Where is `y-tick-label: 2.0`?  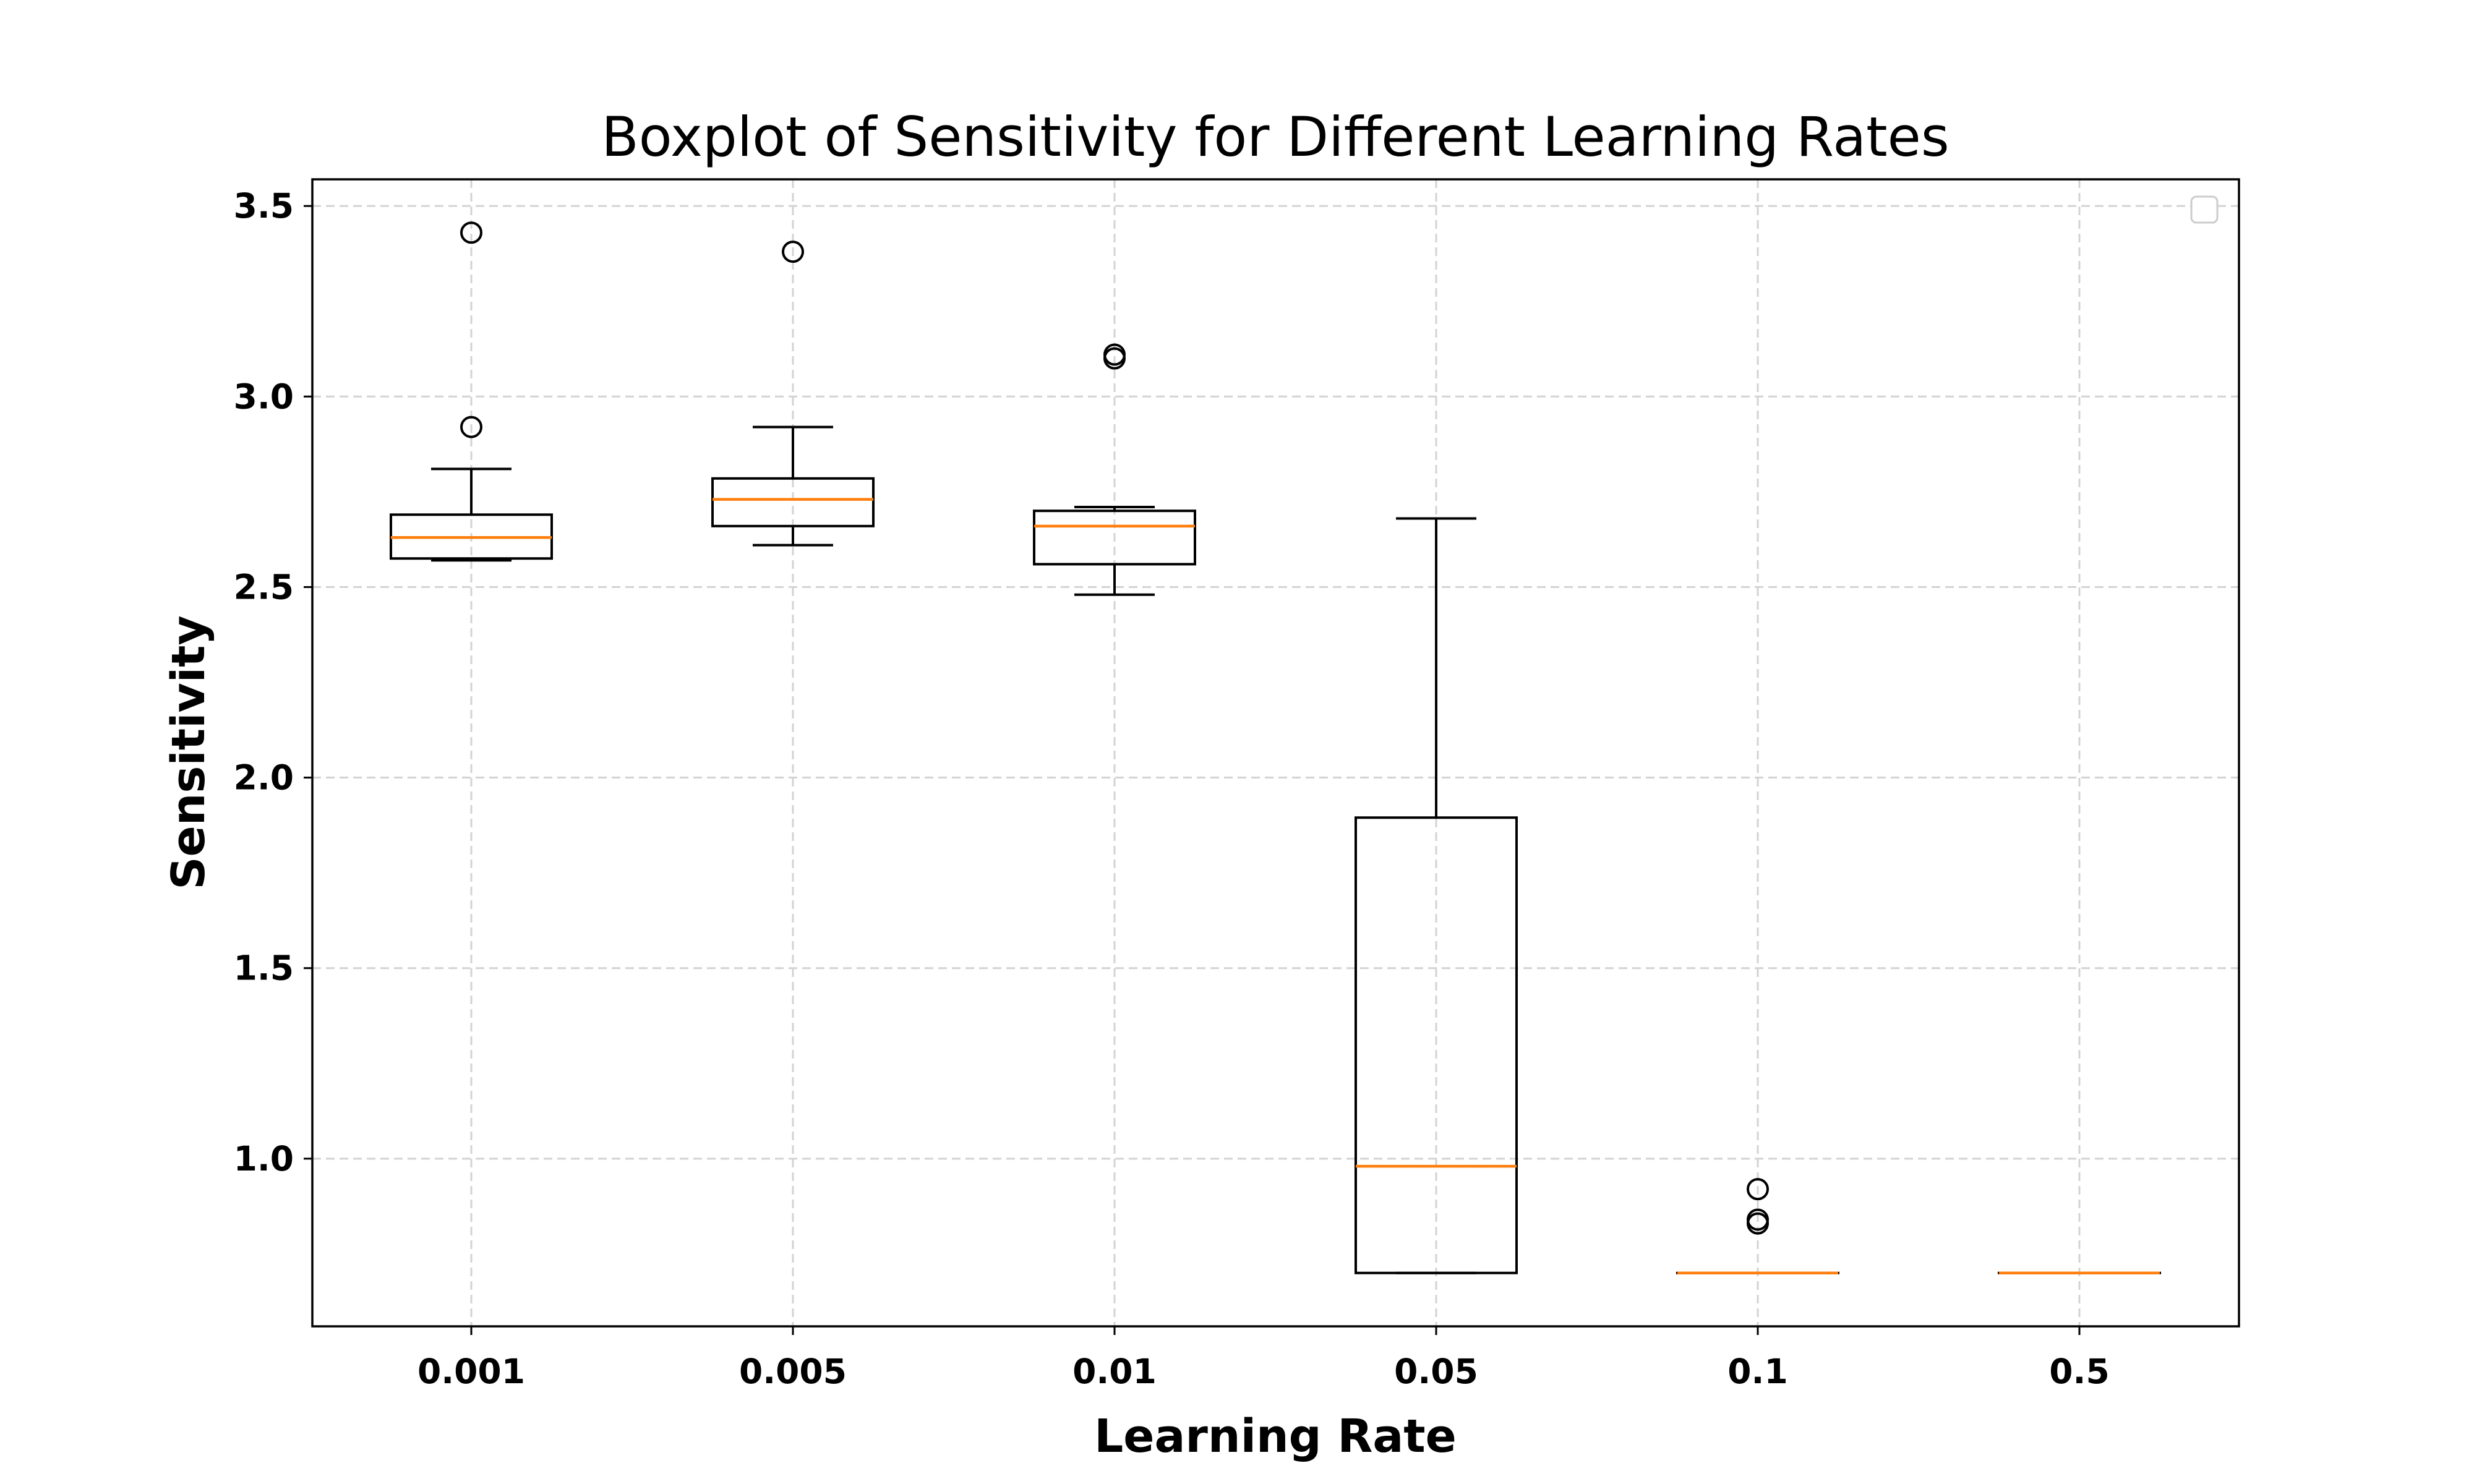
y-tick-label: 2.0 is located at coordinates (264, 778).